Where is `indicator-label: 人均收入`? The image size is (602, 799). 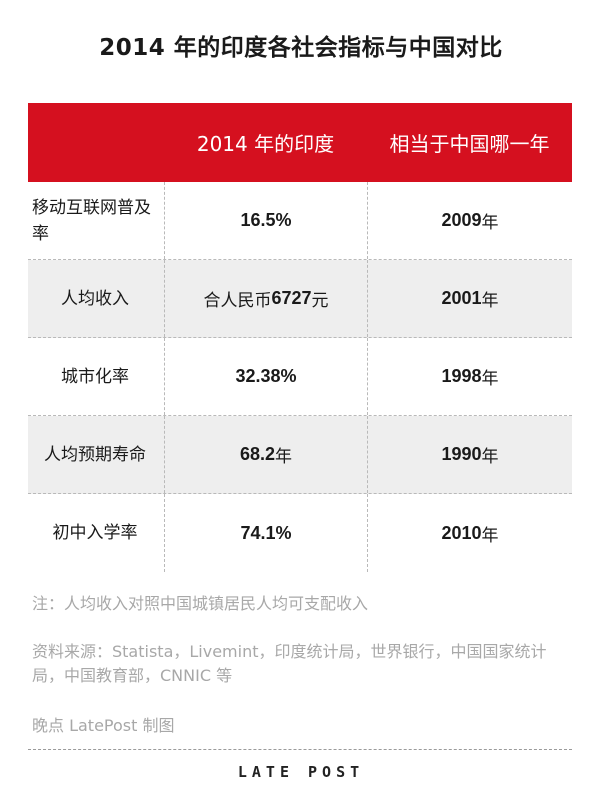 indicator-label: 人均收入 is located at coordinates (95, 298).